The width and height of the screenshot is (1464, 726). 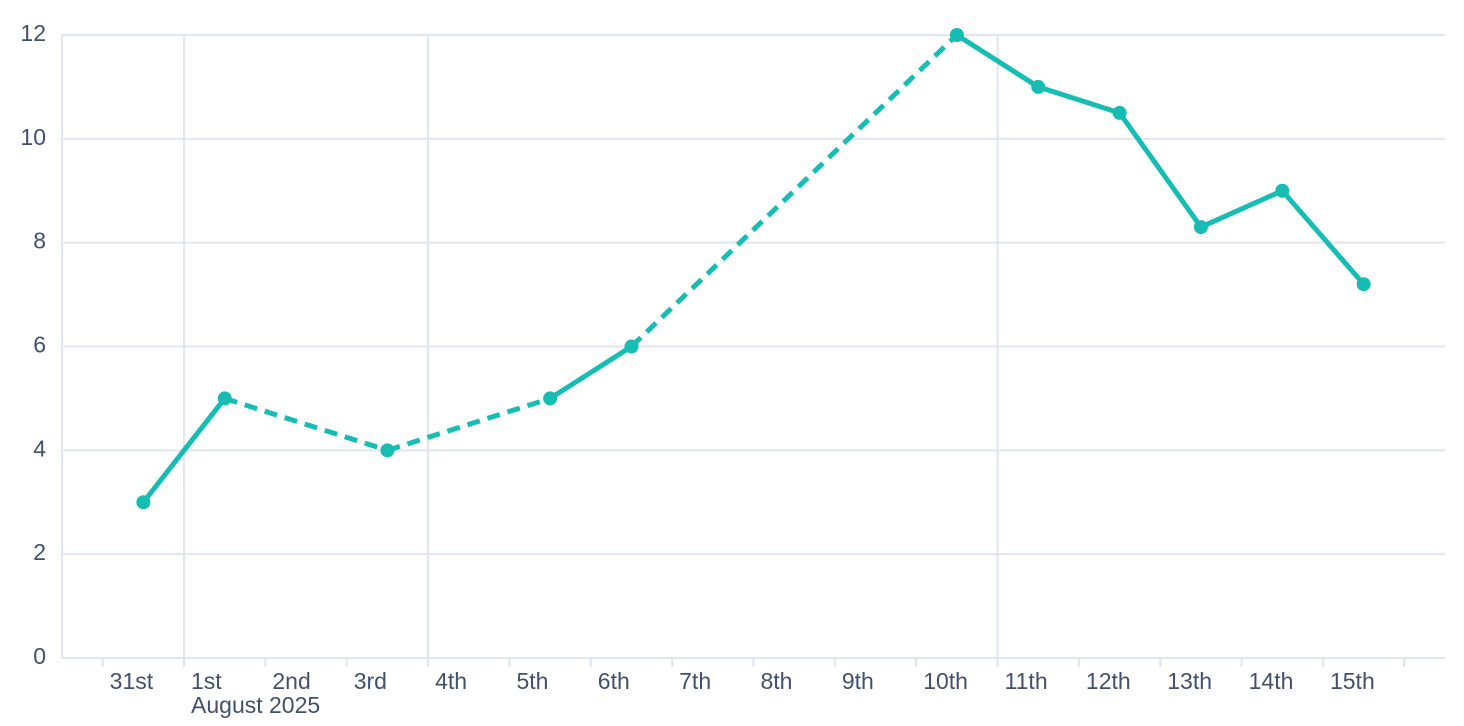 What do you see at coordinates (777, 681) in the screenshot?
I see `x-axis-tick-label: 8th` at bounding box center [777, 681].